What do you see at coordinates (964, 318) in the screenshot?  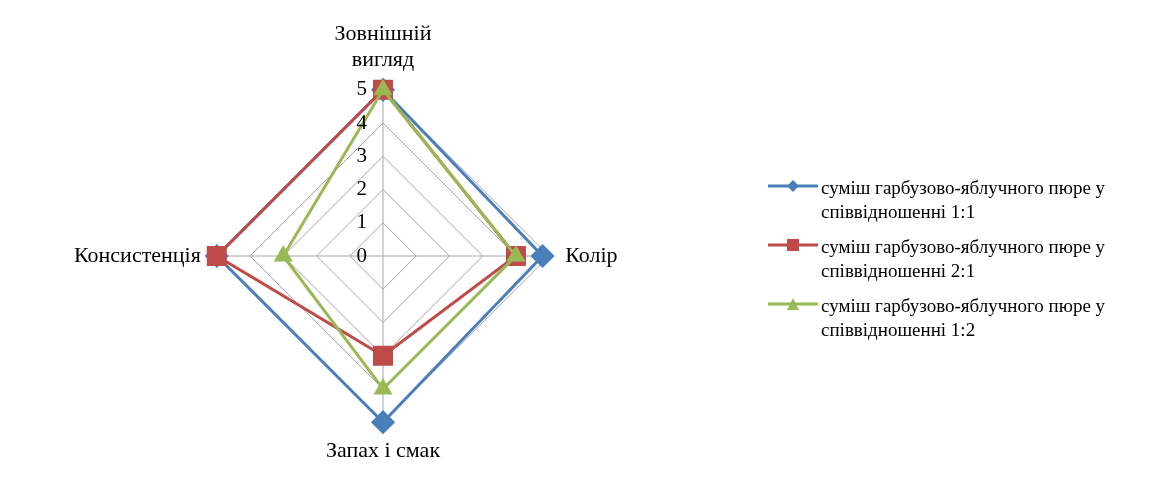 I see `legend-label: суміш гарбузово-яблучного пюре у співвідношенні 1:2` at bounding box center [964, 318].